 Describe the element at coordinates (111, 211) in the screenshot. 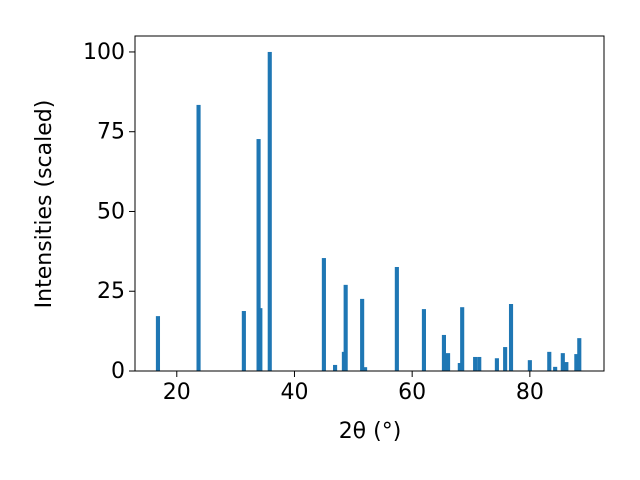

I see `y-tick-label: 50` at that location.